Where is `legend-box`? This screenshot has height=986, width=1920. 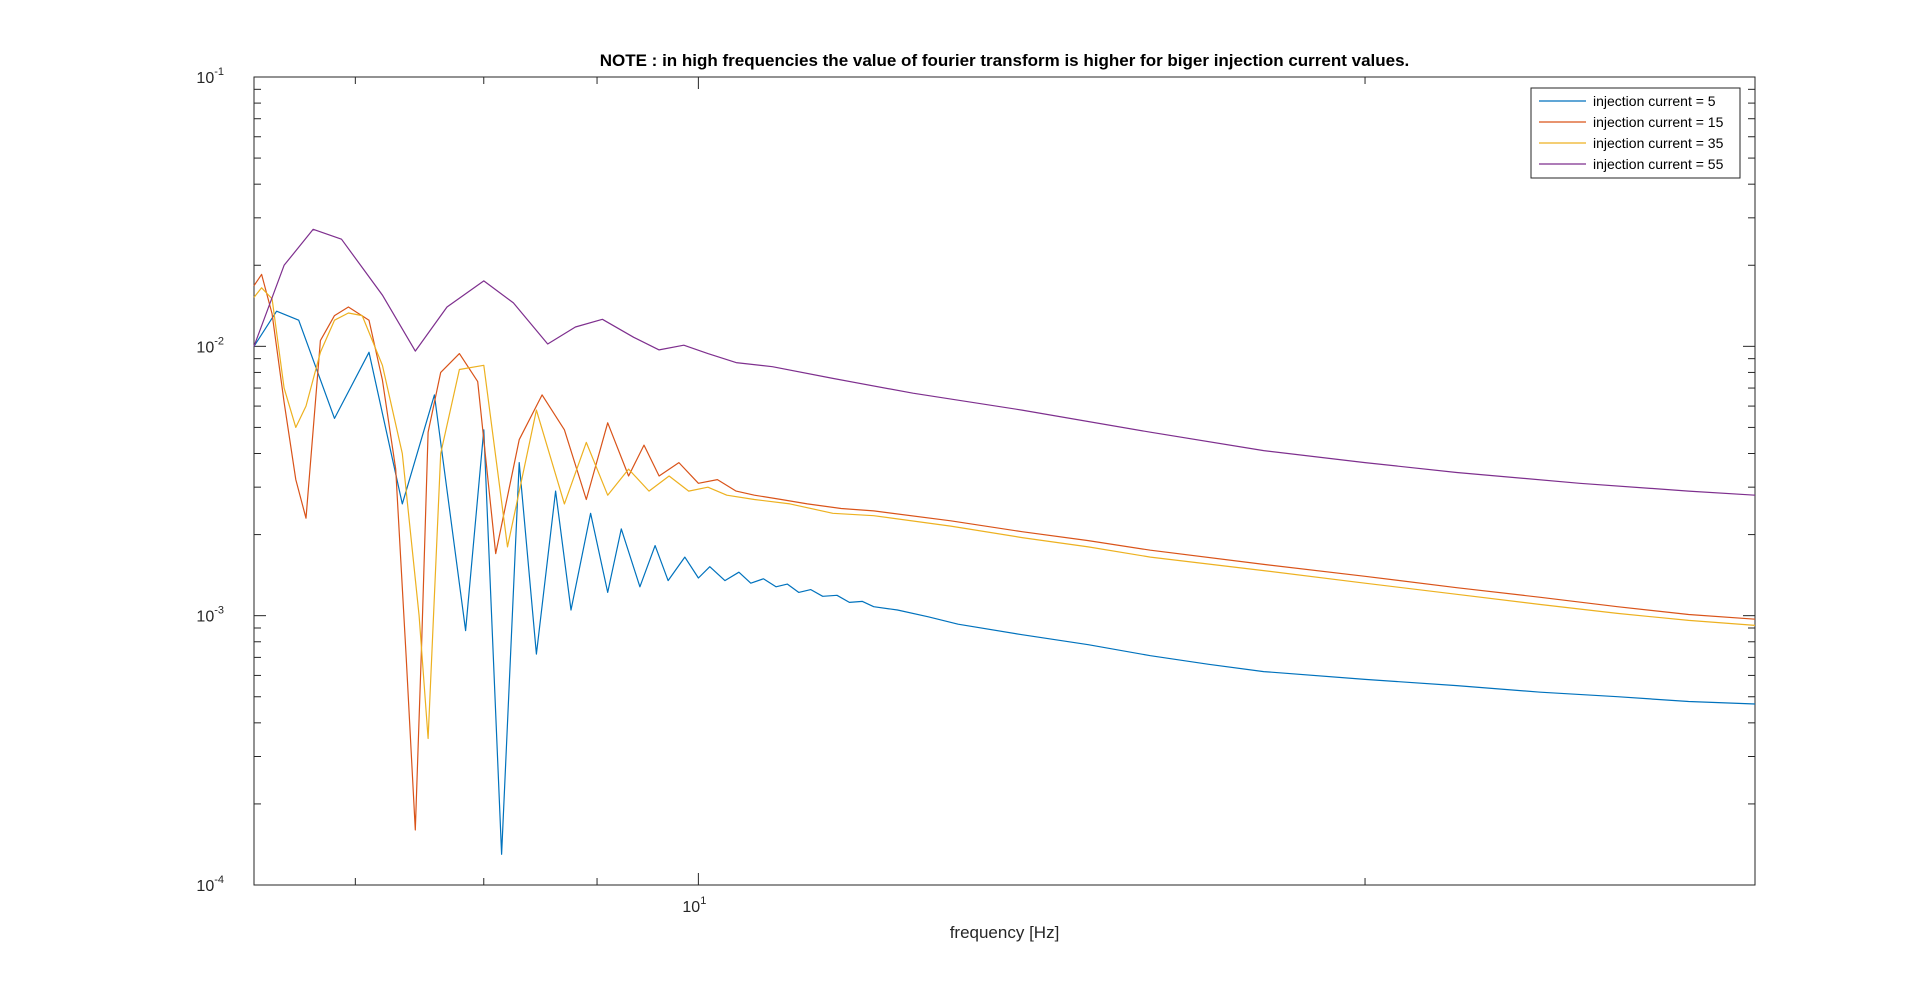 legend-box is located at coordinates (1635, 133).